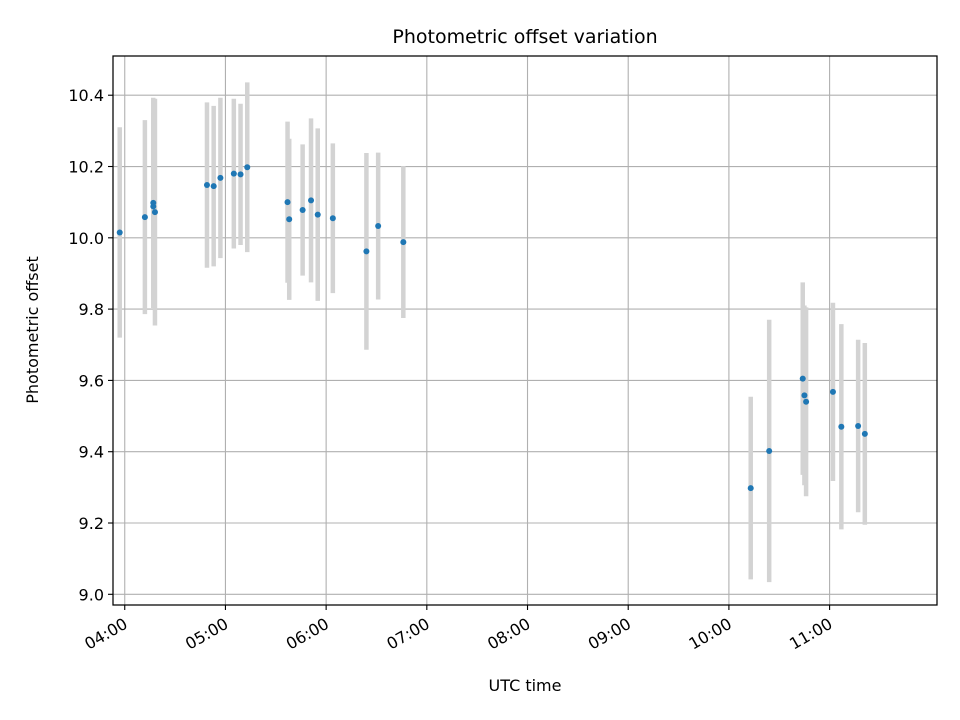  I want to click on x-axis-label: UTC time, so click(525, 685).